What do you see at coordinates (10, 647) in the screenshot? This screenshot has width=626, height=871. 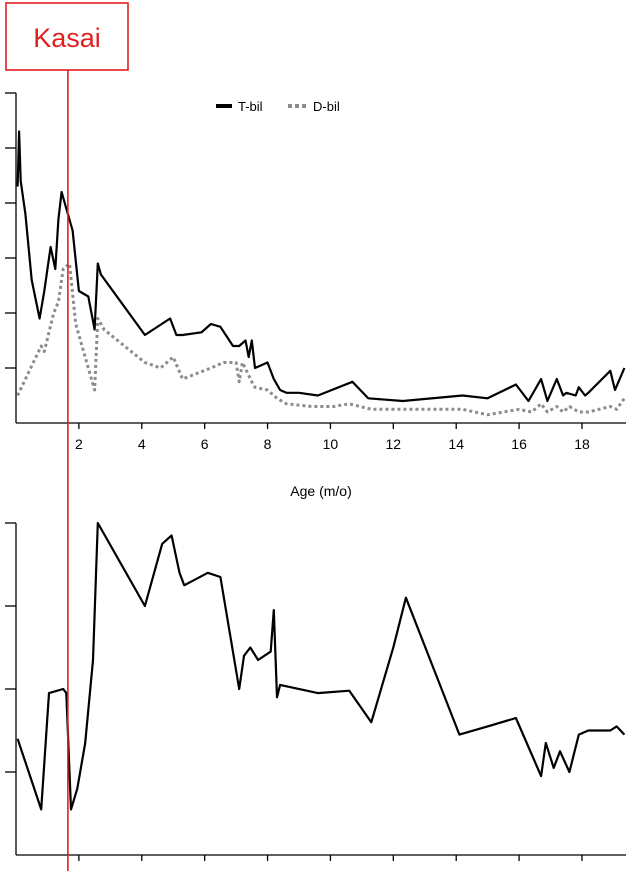 I see `bottom-y-ticks` at bounding box center [10, 647].